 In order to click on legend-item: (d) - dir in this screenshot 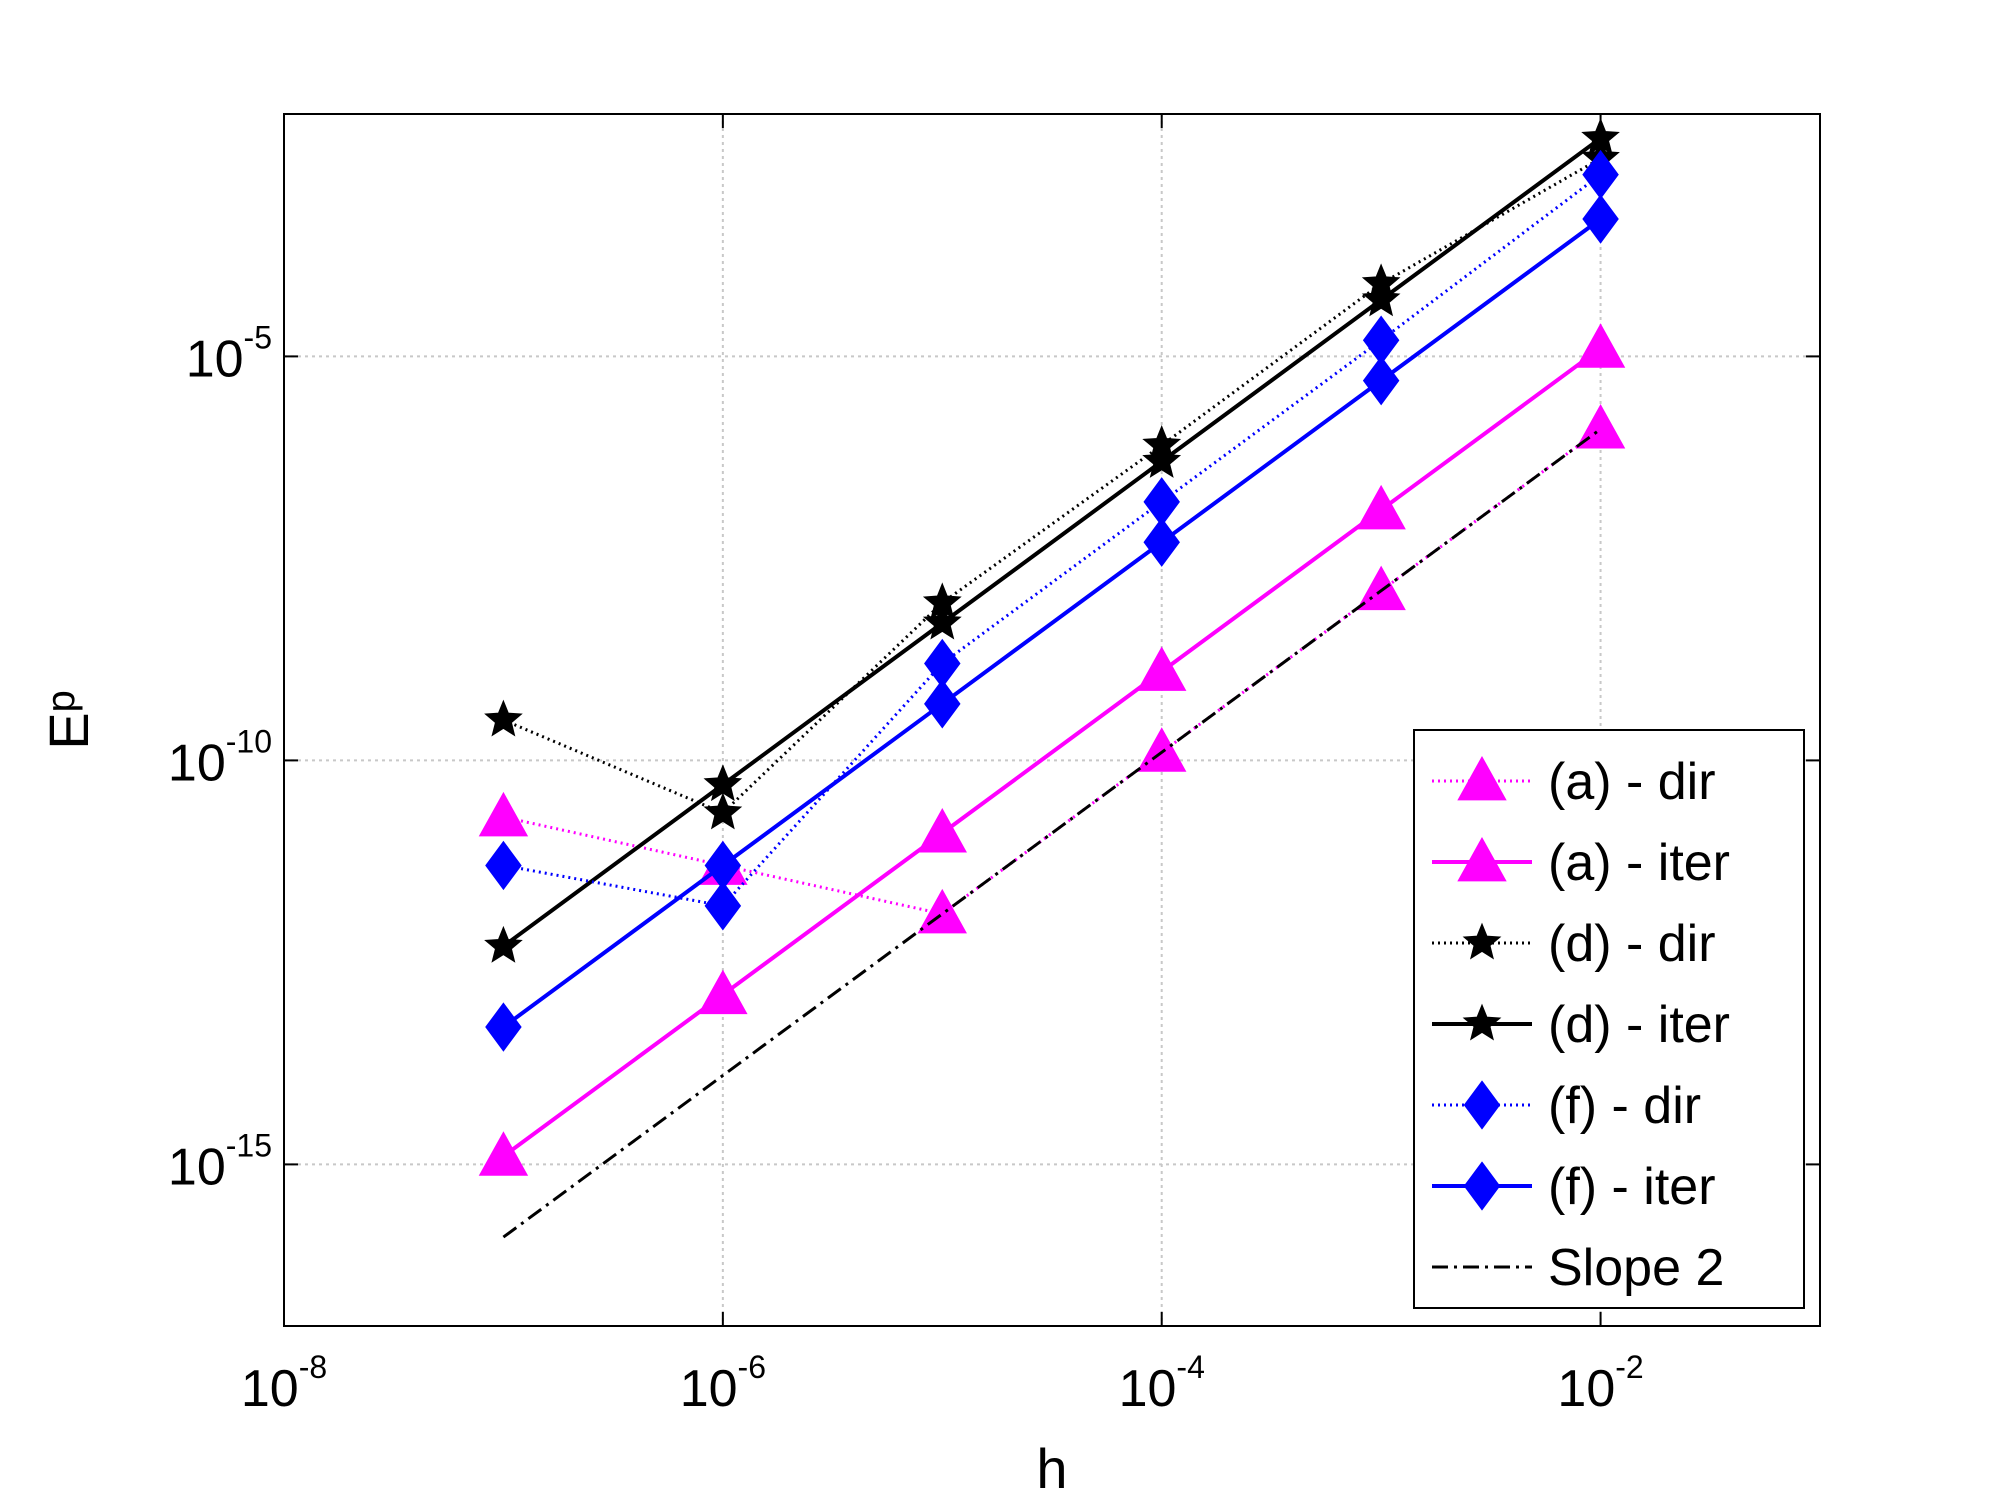, I will do `click(1574, 944)`.